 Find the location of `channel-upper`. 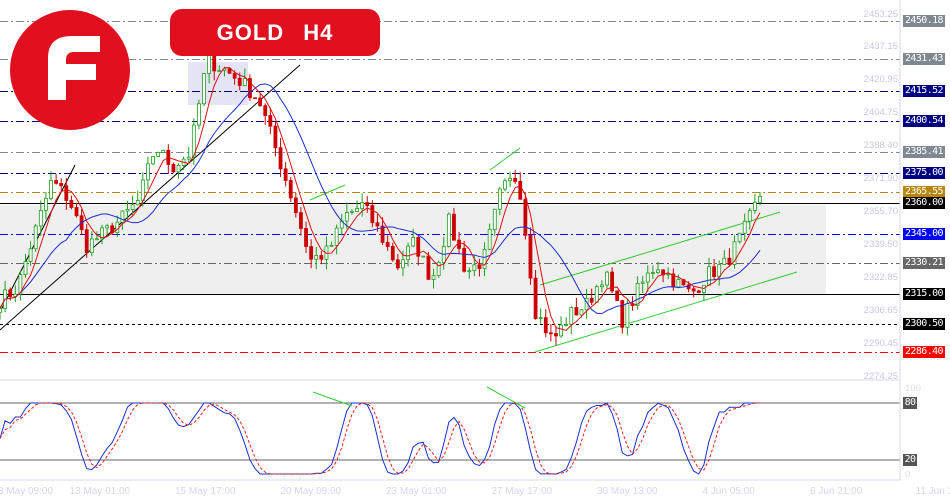

channel-upper is located at coordinates (660, 248).